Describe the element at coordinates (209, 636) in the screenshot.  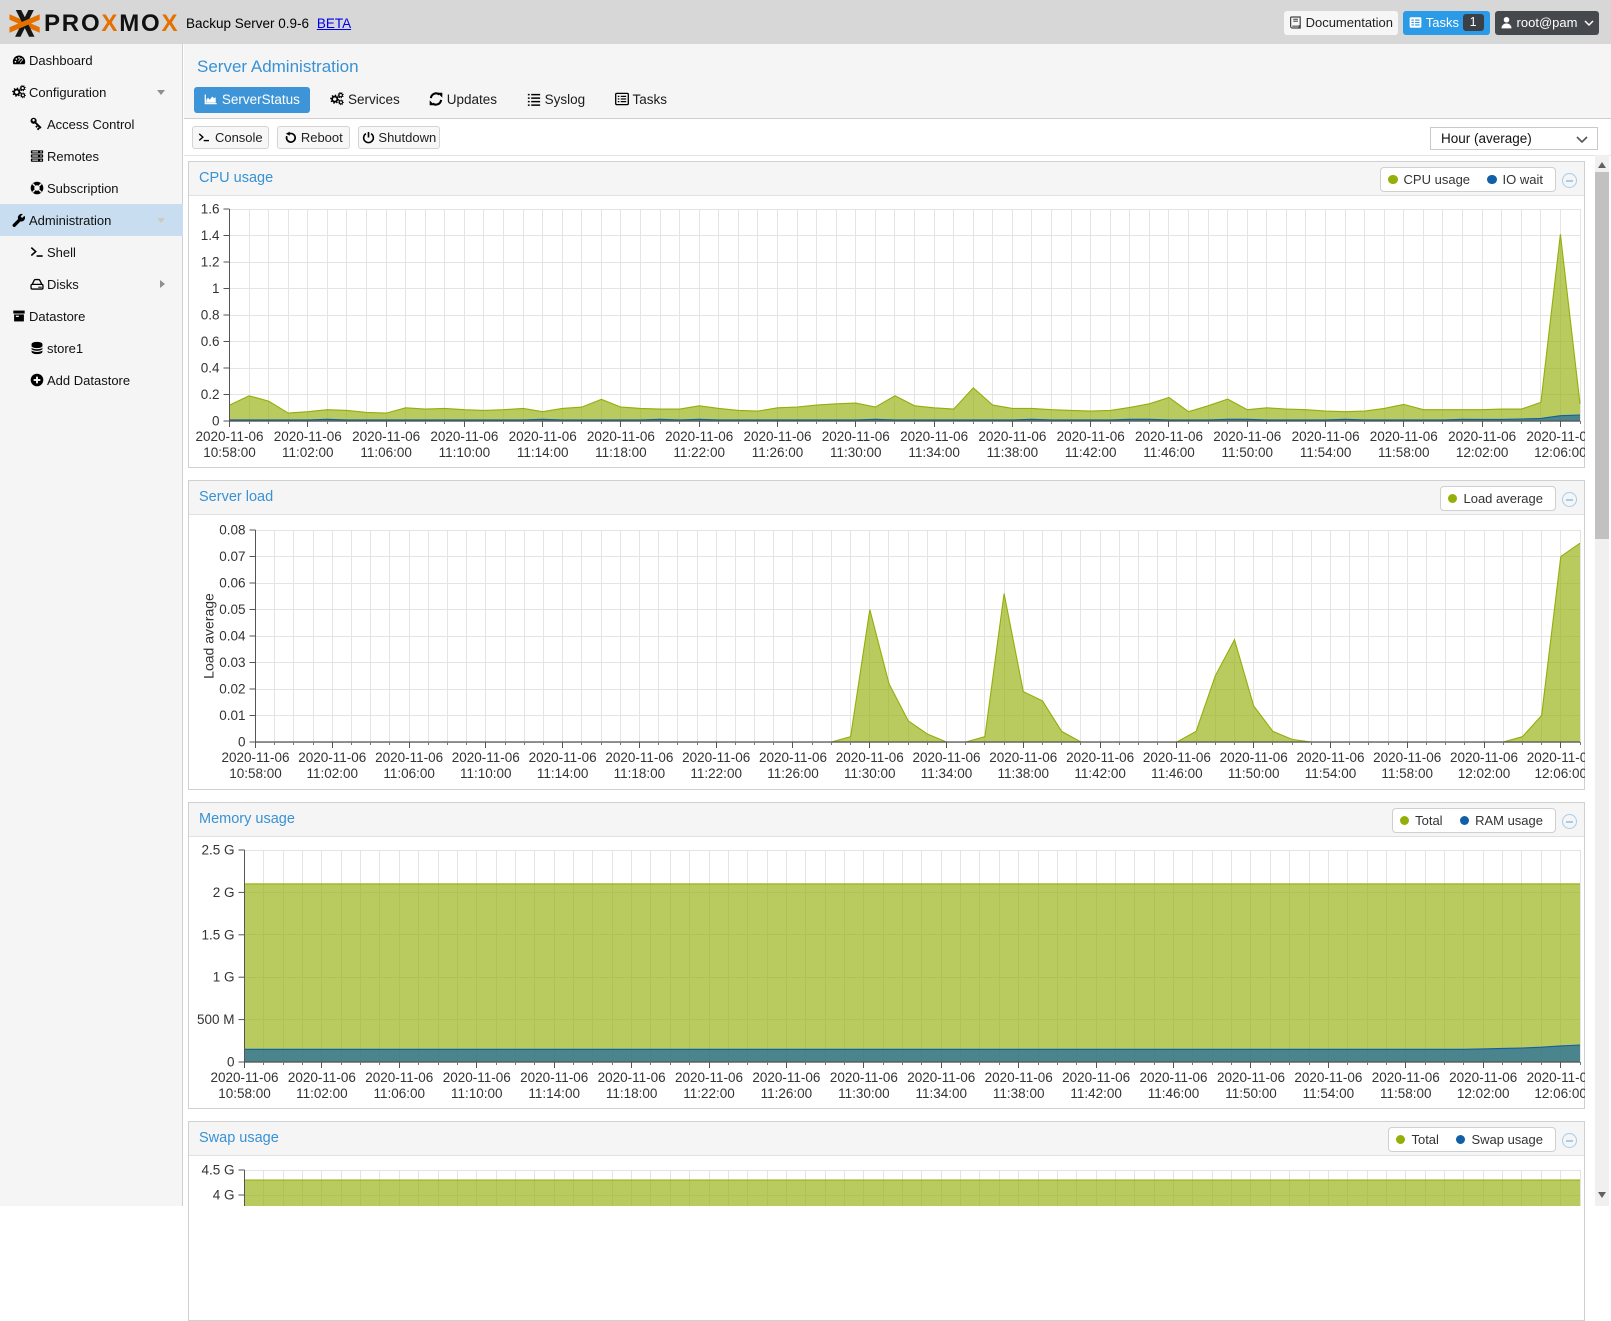
I see `svg-text: Load average` at that location.